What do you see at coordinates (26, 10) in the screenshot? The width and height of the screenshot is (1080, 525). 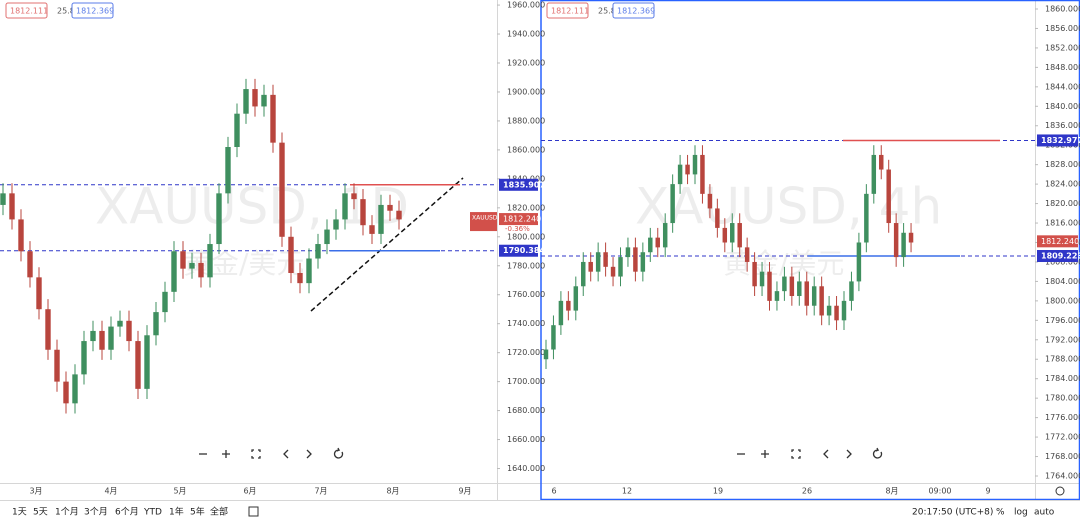 I see `legend-box` at bounding box center [26, 10].